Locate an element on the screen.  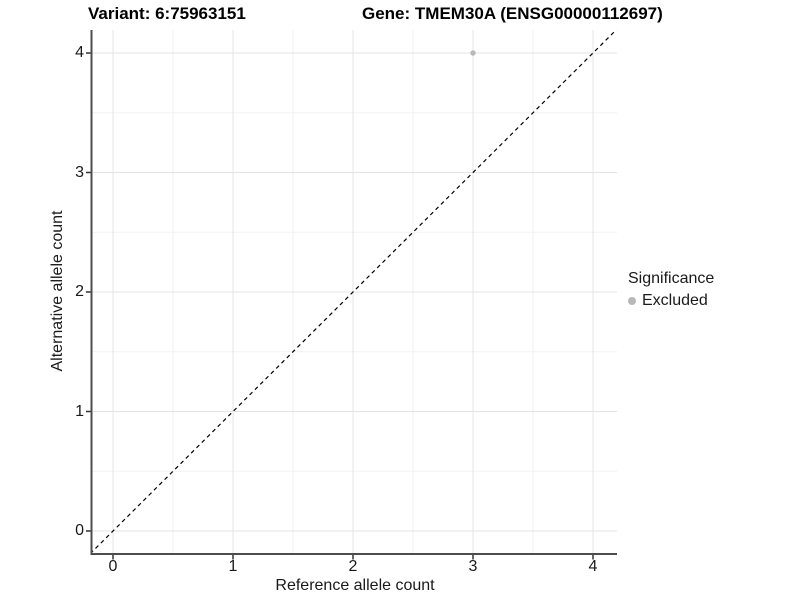
x-axis-tick-label: 1 is located at coordinates (233, 566).